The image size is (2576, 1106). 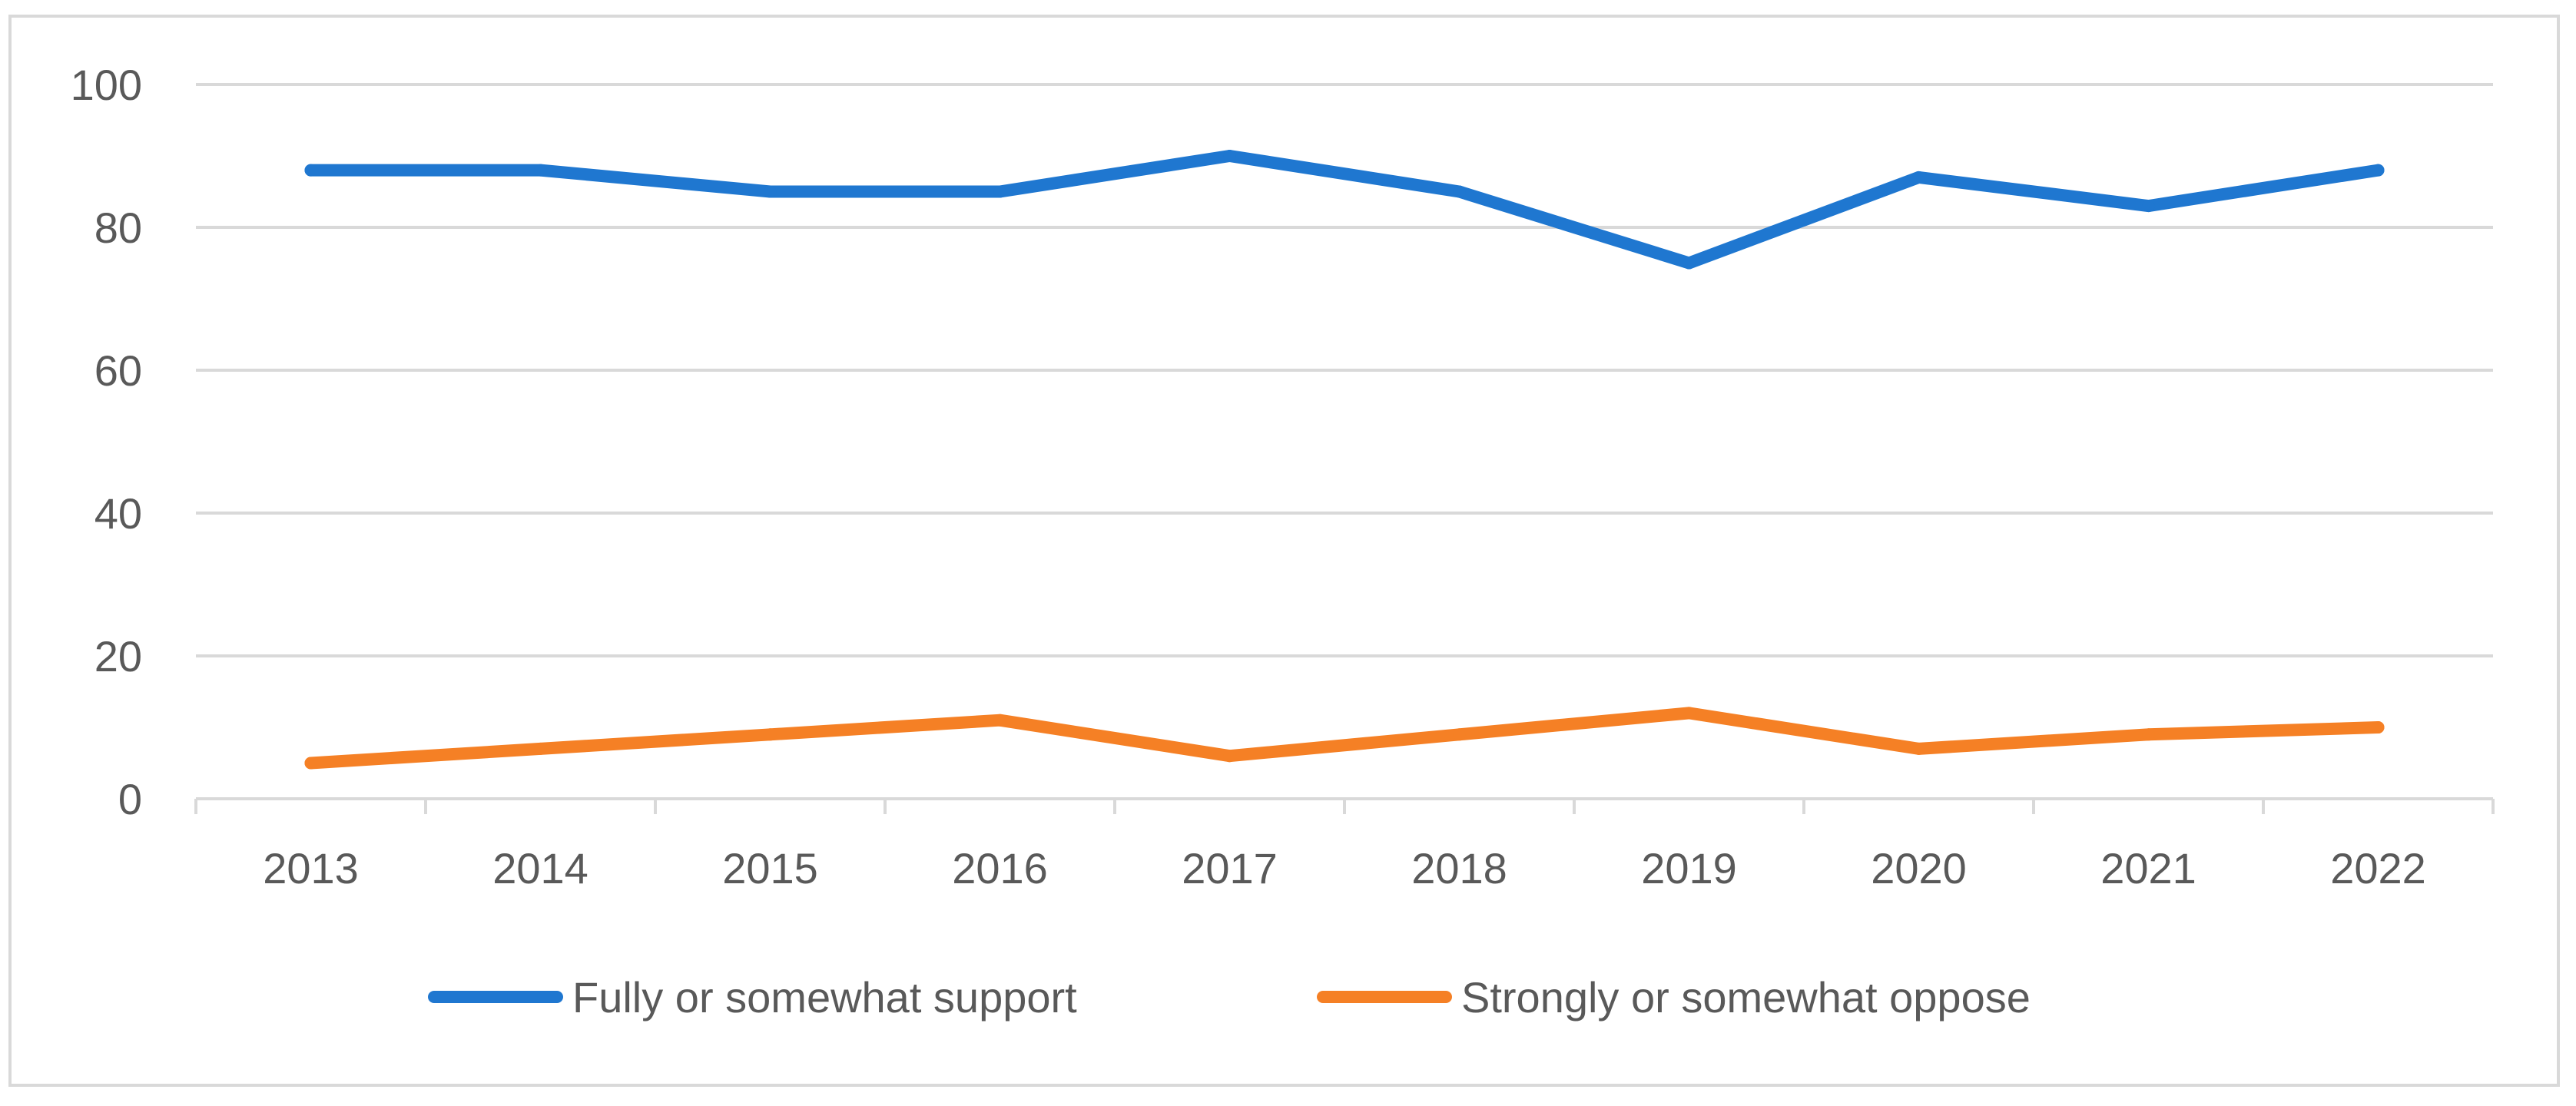 What do you see at coordinates (1230, 868) in the screenshot?
I see `x-tick-label: 2017` at bounding box center [1230, 868].